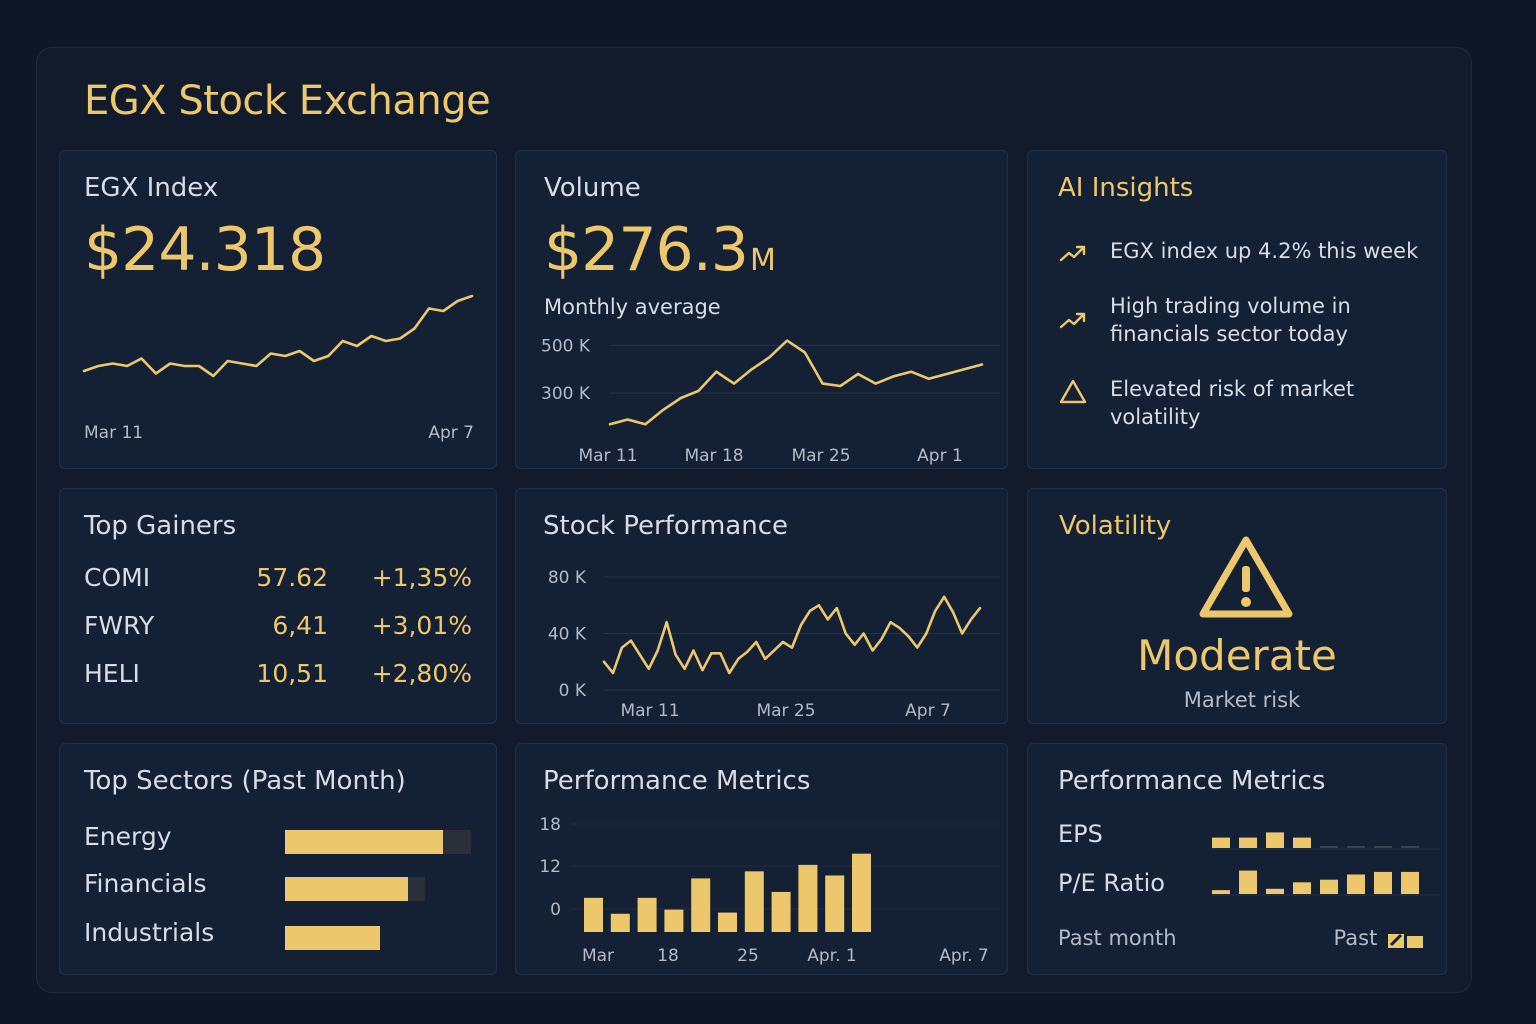  Describe the element at coordinates (113, 433) in the screenshot. I see `x-label-start: Mar 11` at that location.